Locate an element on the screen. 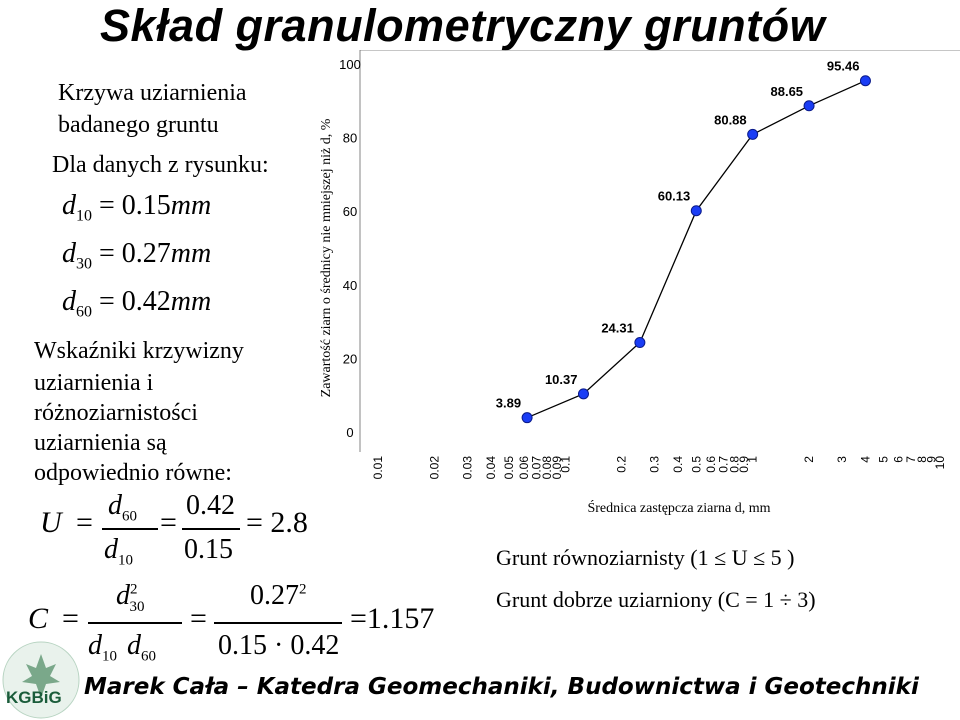 Image resolution: width=960 pixels, height=720 pixels. c-symbol: C is located at coordinates (38, 618).